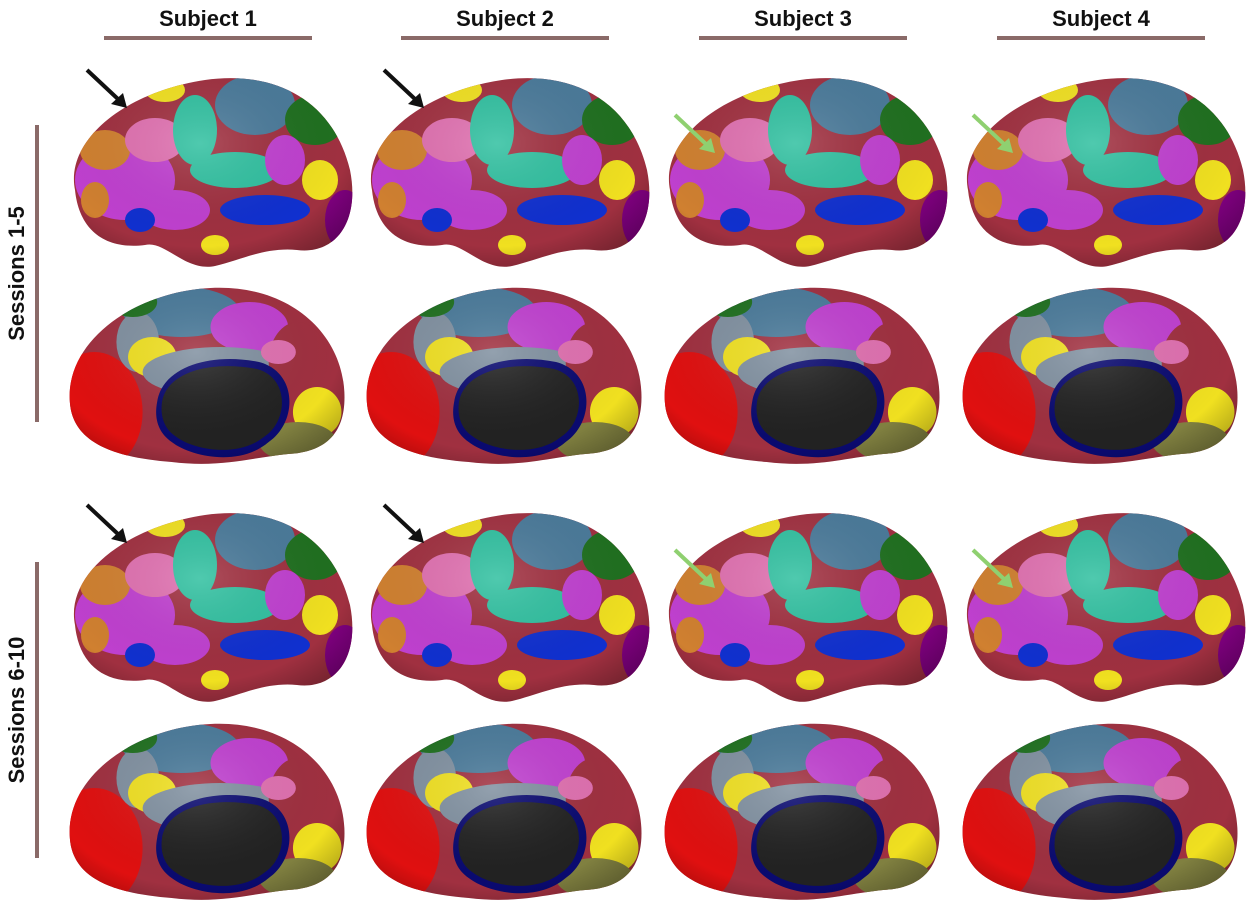 The image size is (1254, 918). What do you see at coordinates (803, 18) in the screenshot?
I see `column-header: Subject 3` at bounding box center [803, 18].